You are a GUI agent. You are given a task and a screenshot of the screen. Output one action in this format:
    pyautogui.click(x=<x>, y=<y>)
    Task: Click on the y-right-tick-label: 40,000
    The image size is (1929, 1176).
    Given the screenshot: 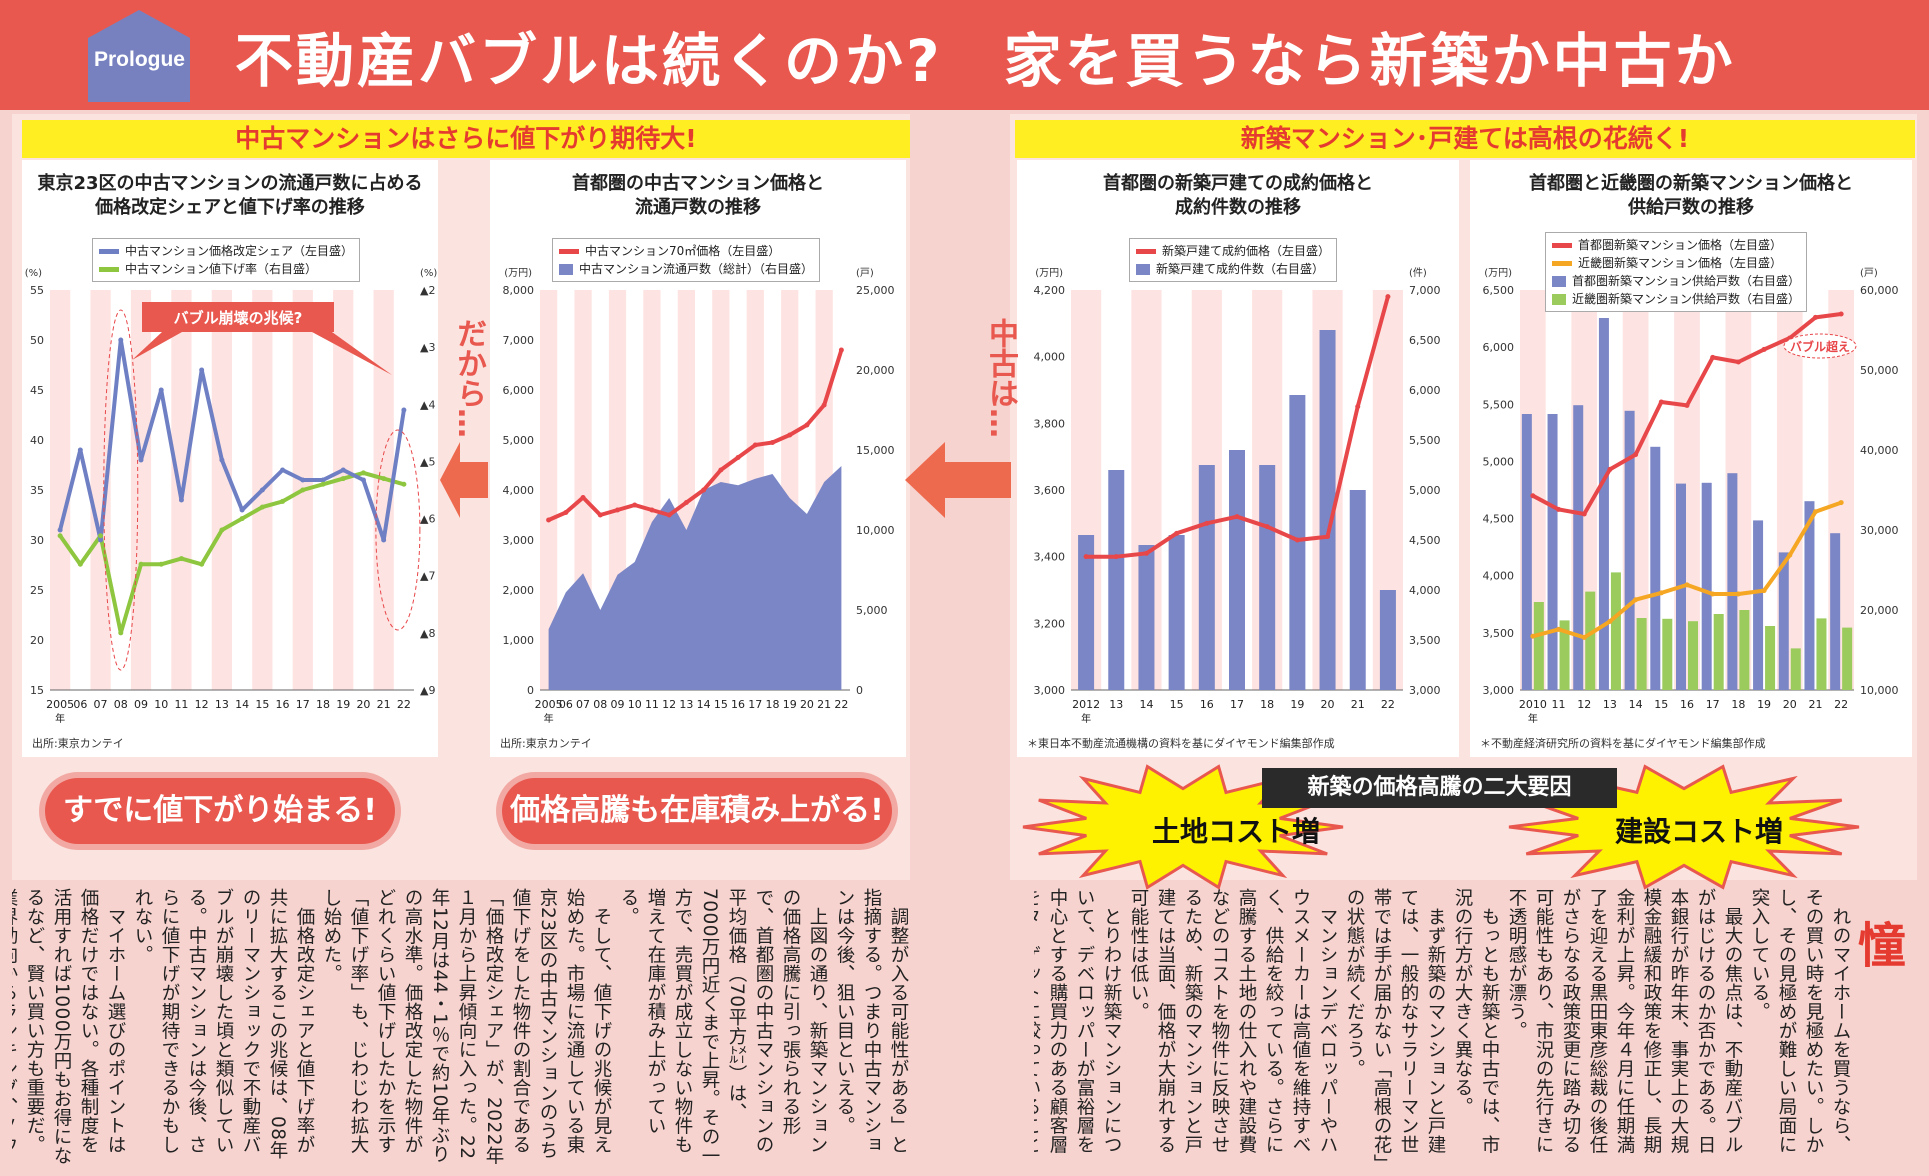 What is the action you would take?
    pyautogui.click(x=1879, y=450)
    